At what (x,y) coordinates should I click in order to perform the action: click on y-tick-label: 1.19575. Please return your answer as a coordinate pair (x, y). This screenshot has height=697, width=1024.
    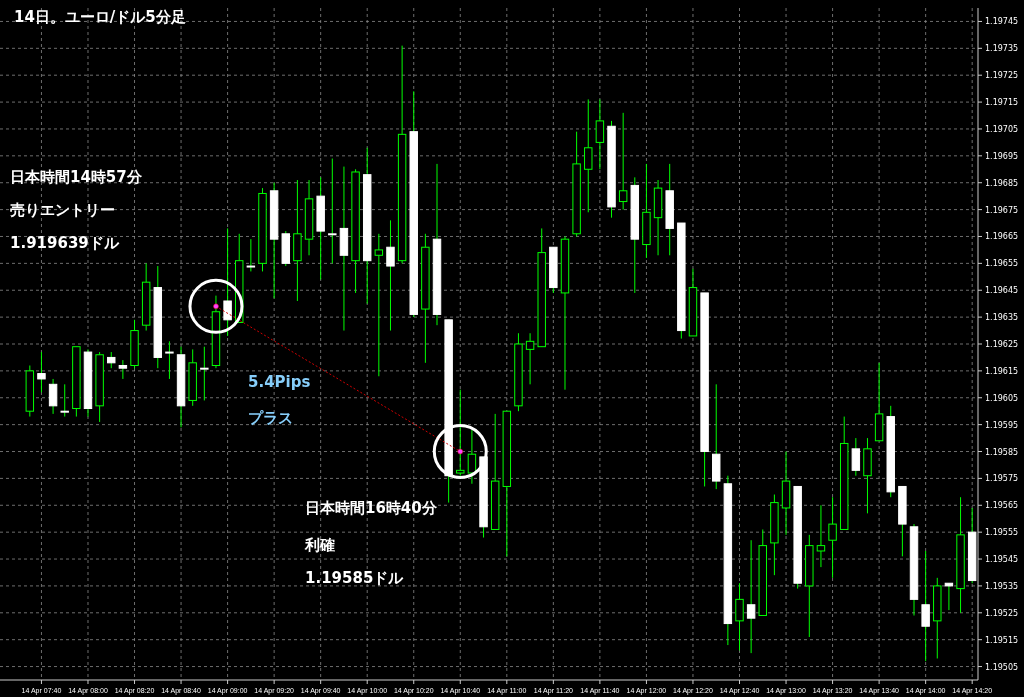
    Looking at the image, I should click on (1002, 479).